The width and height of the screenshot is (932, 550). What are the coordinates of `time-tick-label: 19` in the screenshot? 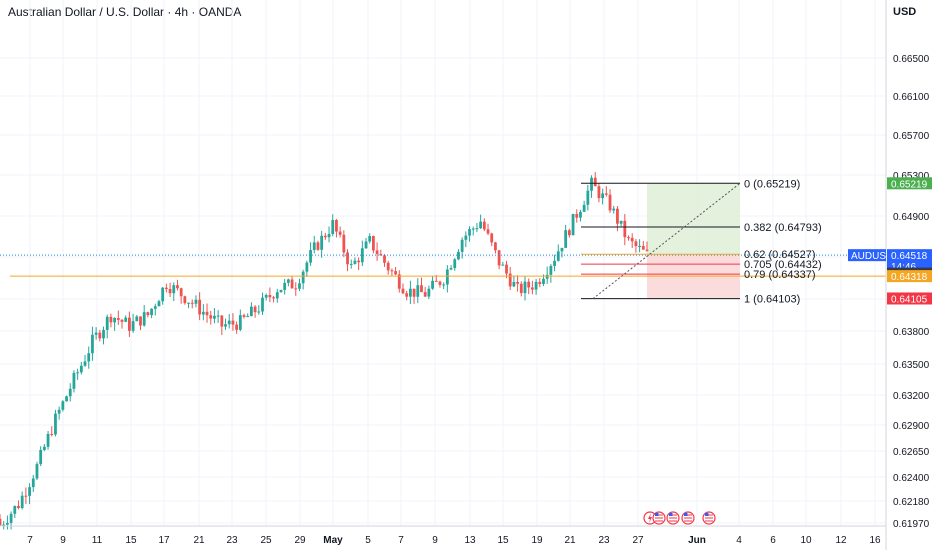 It's located at (537, 540).